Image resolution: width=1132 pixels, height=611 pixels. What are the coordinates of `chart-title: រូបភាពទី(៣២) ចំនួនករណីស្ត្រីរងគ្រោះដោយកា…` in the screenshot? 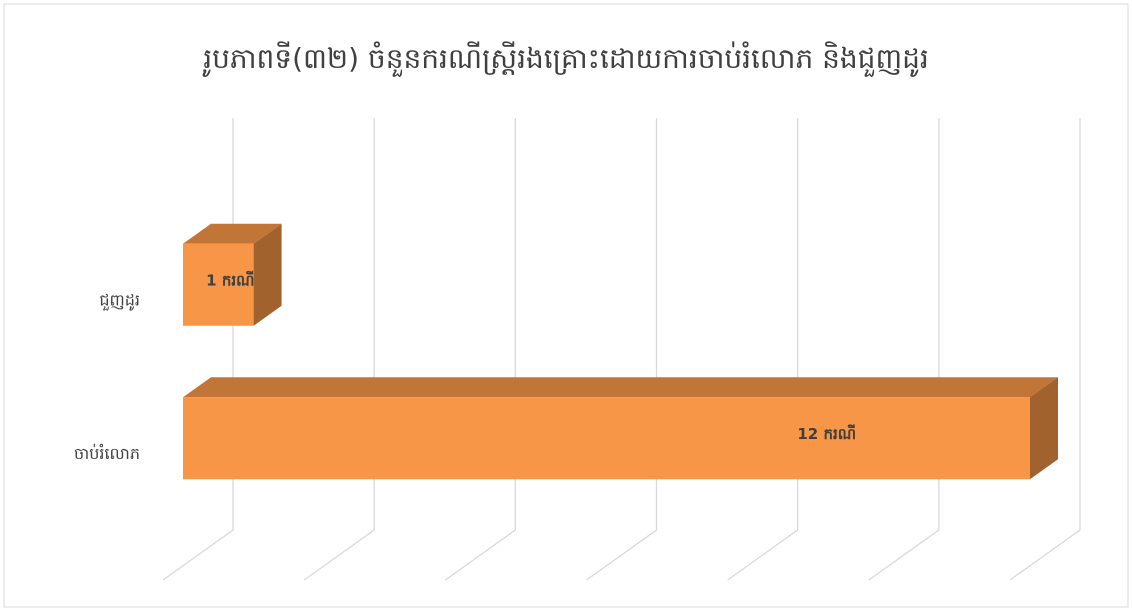 It's located at (565, 59).